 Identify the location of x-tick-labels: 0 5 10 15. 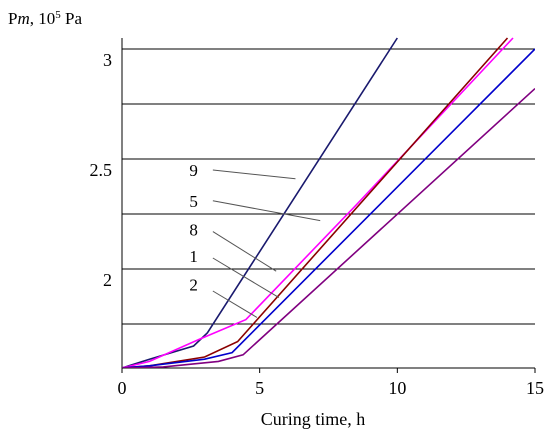
(331, 388).